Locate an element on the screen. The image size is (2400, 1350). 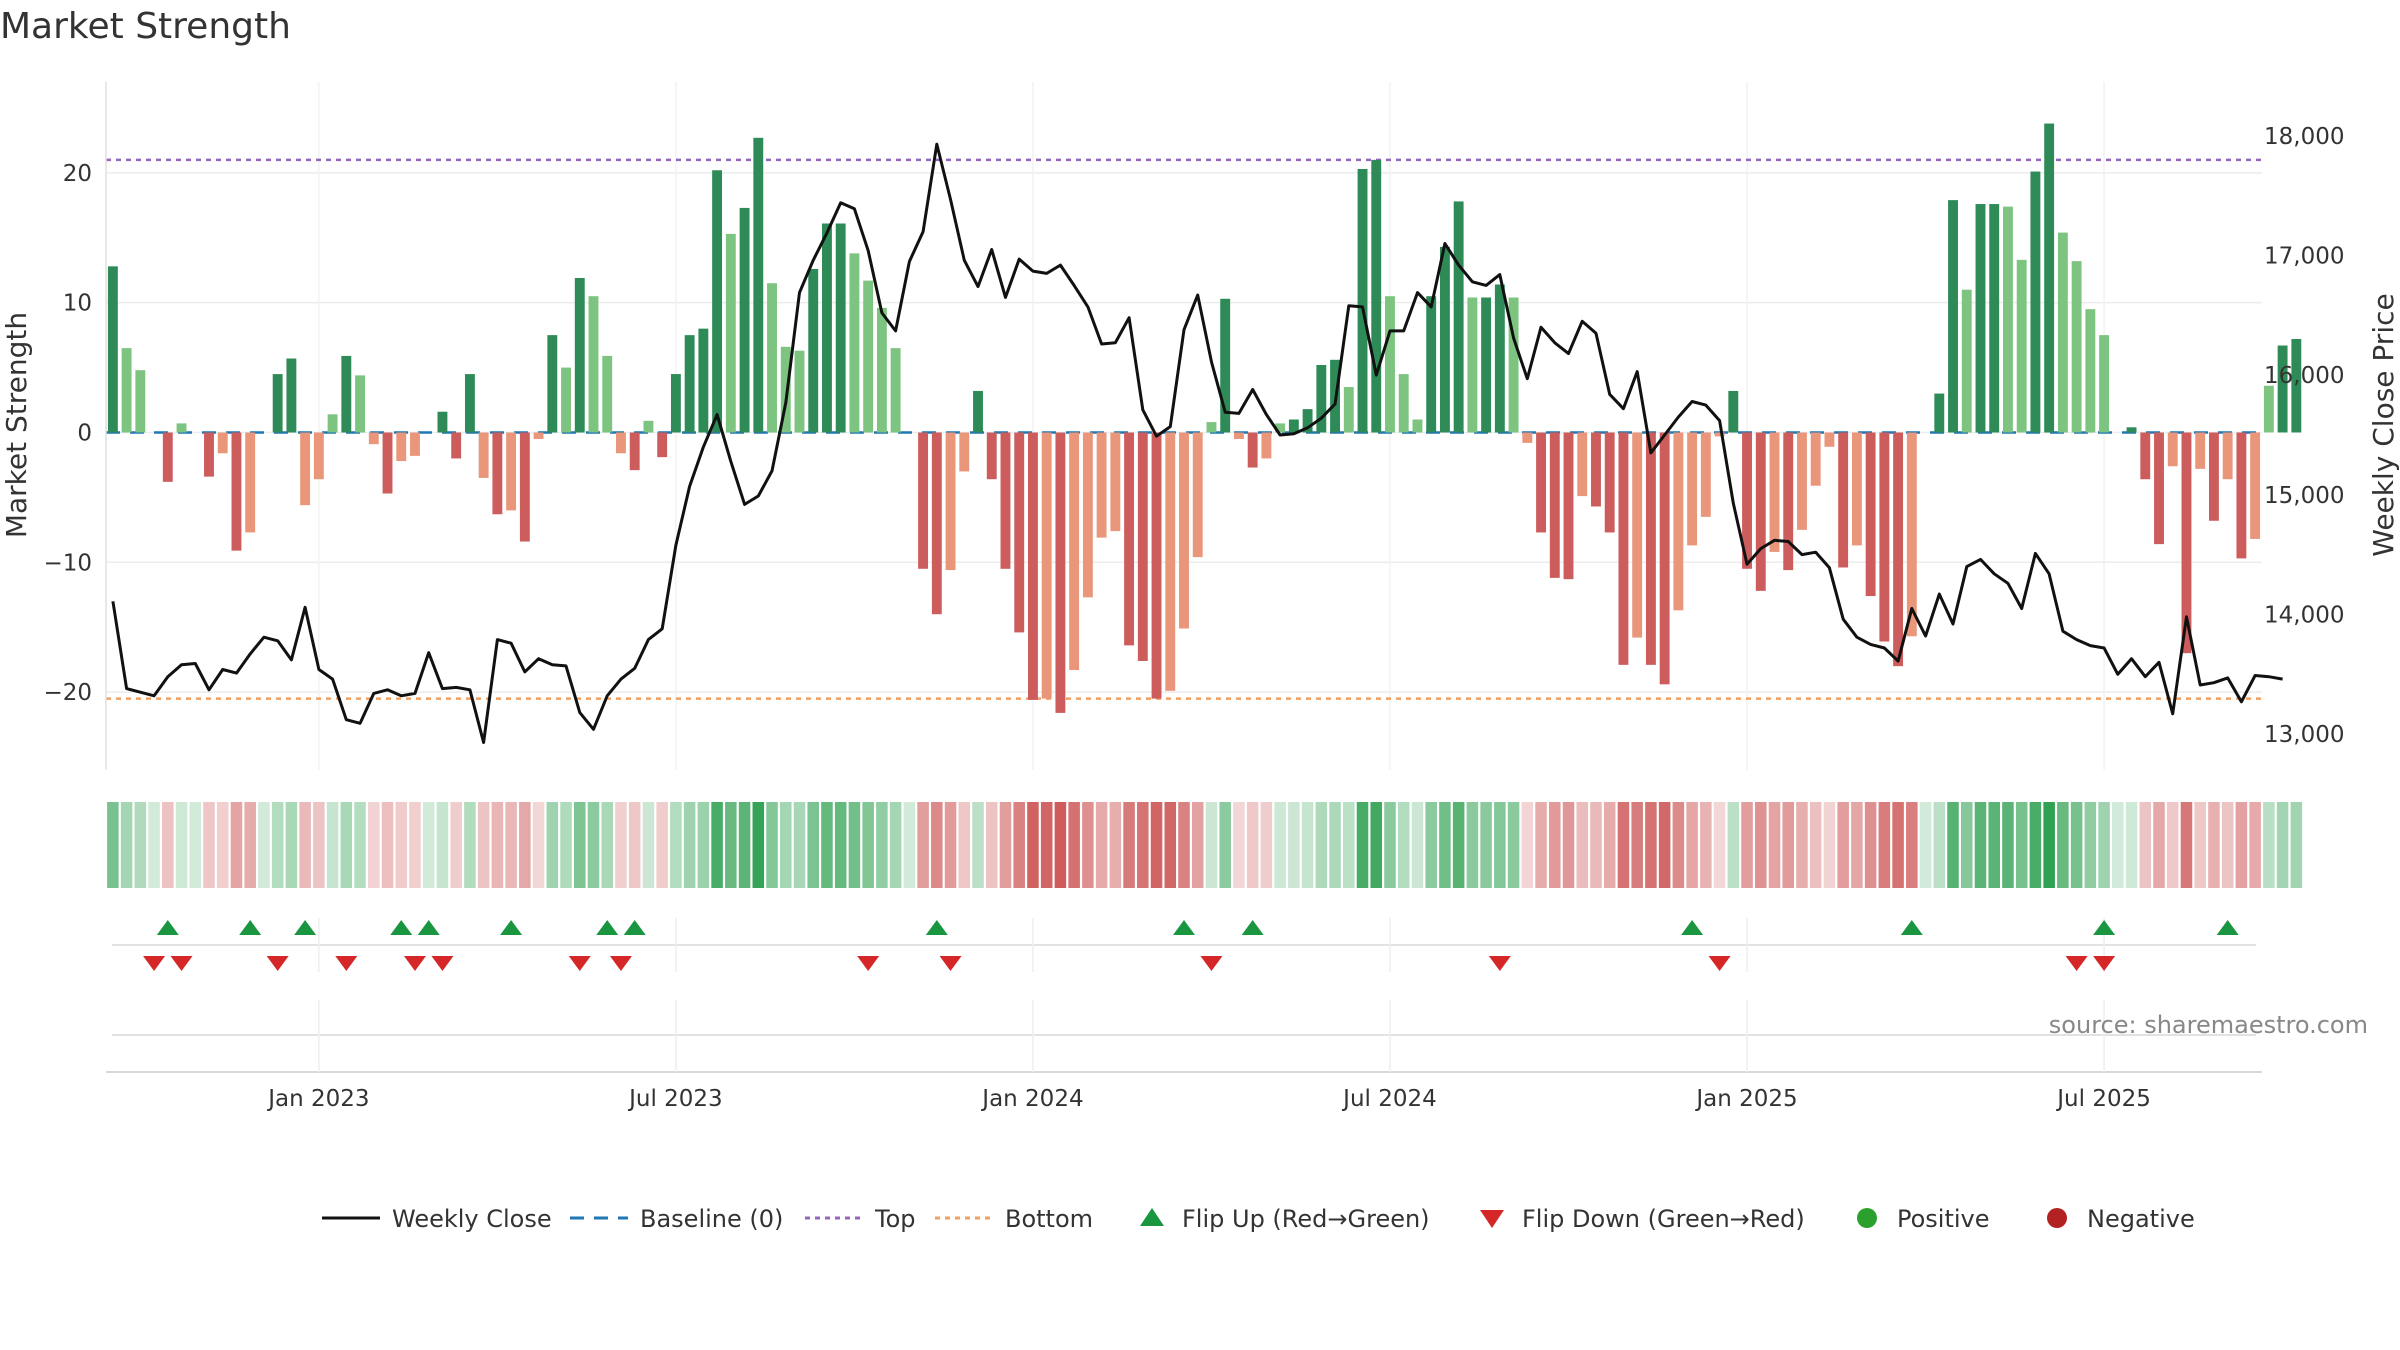
y-tick-label: −10 is located at coordinates (67, 563).